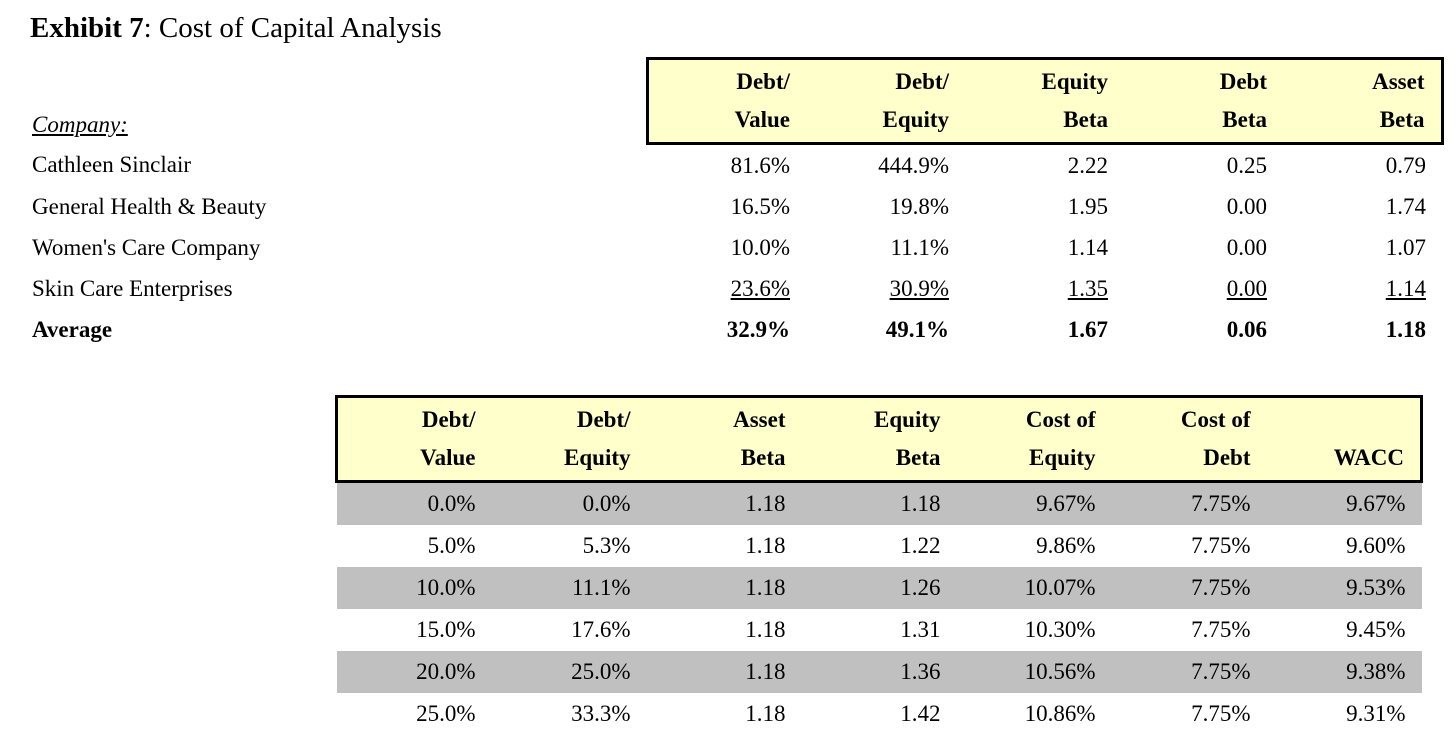 This screenshot has height=750, width=1456. I want to click on company-name: Women's Care Company, so click(146, 247).